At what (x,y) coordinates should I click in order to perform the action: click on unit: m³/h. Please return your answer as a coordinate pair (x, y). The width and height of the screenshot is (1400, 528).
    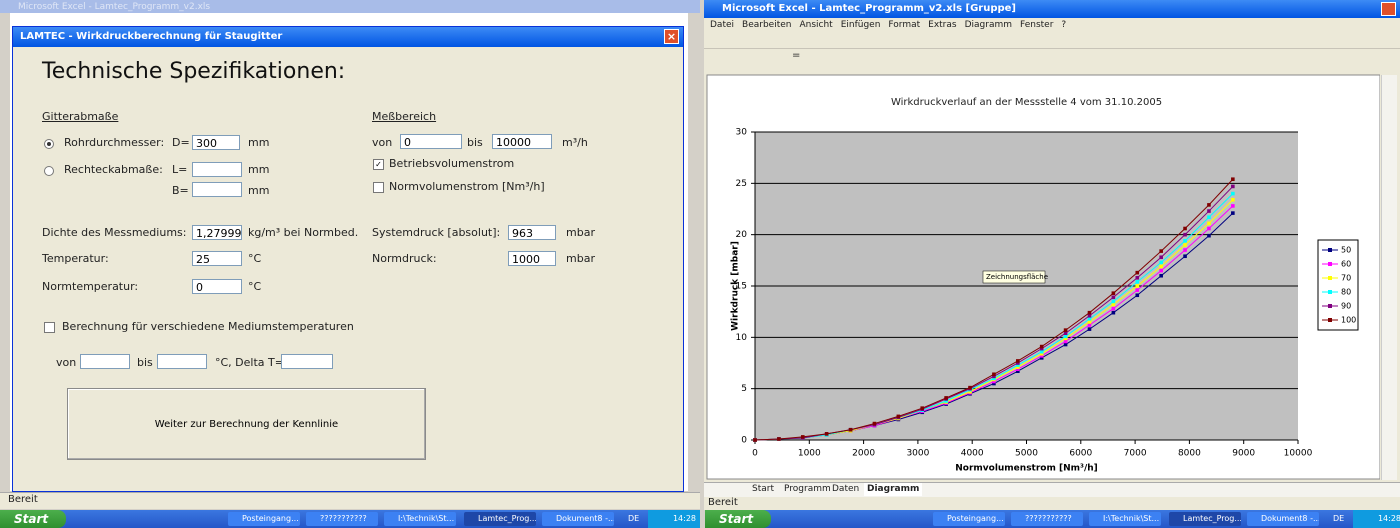
    Looking at the image, I should click on (575, 142).